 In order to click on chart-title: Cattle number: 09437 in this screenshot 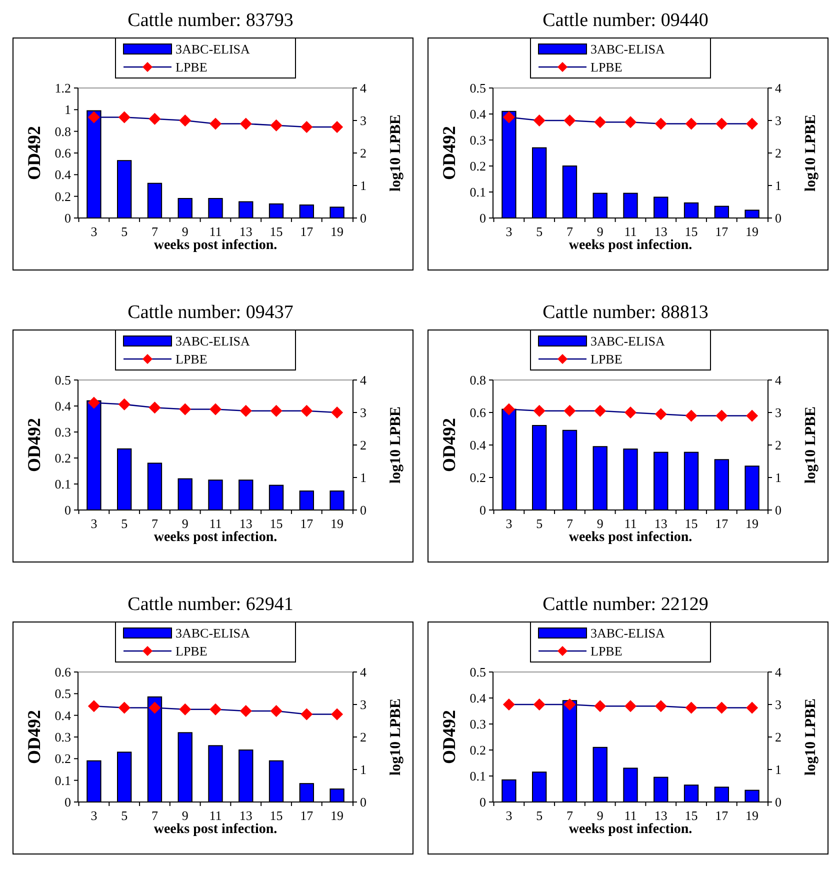, I will do `click(211, 312)`.